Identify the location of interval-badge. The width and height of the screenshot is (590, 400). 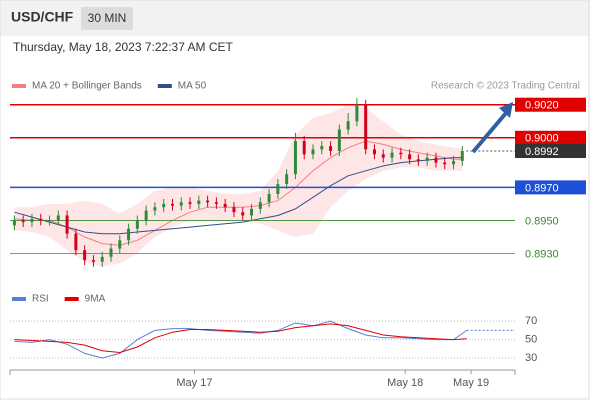
(107, 18).